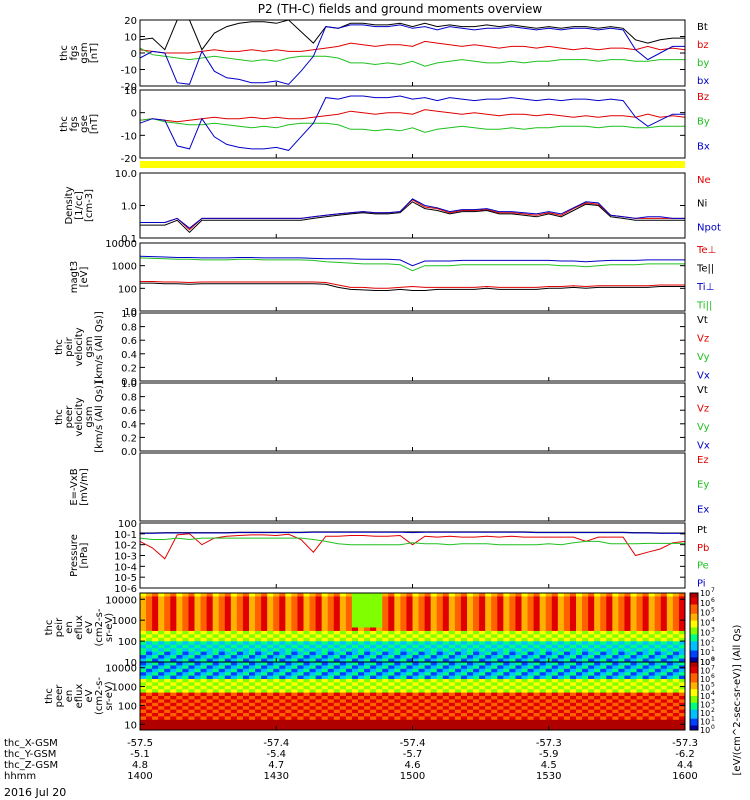 Image resolution: width=750 pixels, height=800 pixels. Describe the element at coordinates (99, 417) in the screenshot. I see `y-axis-label: [km/s (All Qs)]` at that location.